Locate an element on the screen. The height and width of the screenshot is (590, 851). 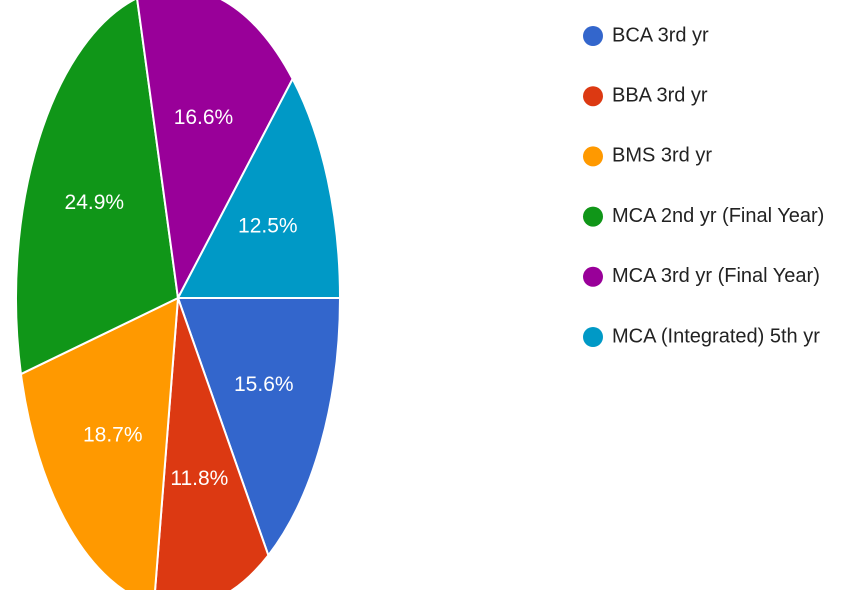
slice-label: 12.5% is located at coordinates (268, 225).